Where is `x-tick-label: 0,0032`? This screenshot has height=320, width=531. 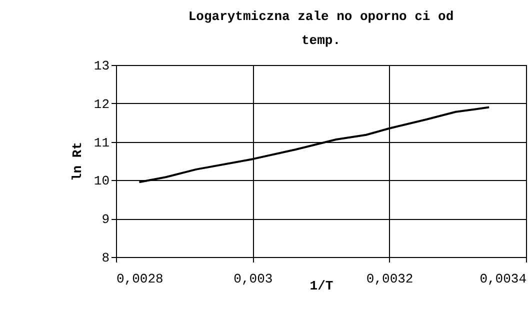 x-tick-label: 0,0032 is located at coordinates (390, 279).